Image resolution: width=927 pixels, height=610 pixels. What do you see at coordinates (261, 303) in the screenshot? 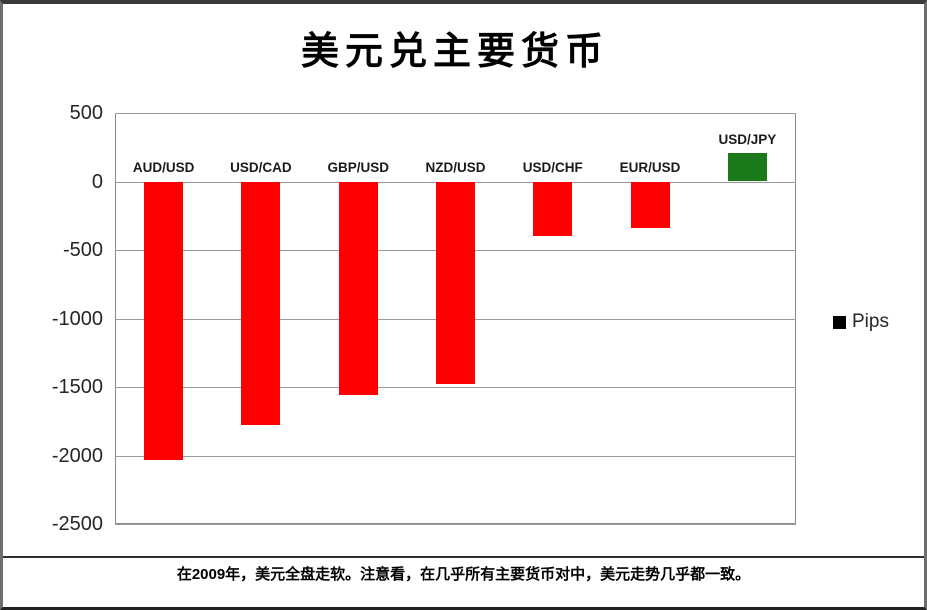
I see `bar-usd-cad` at bounding box center [261, 303].